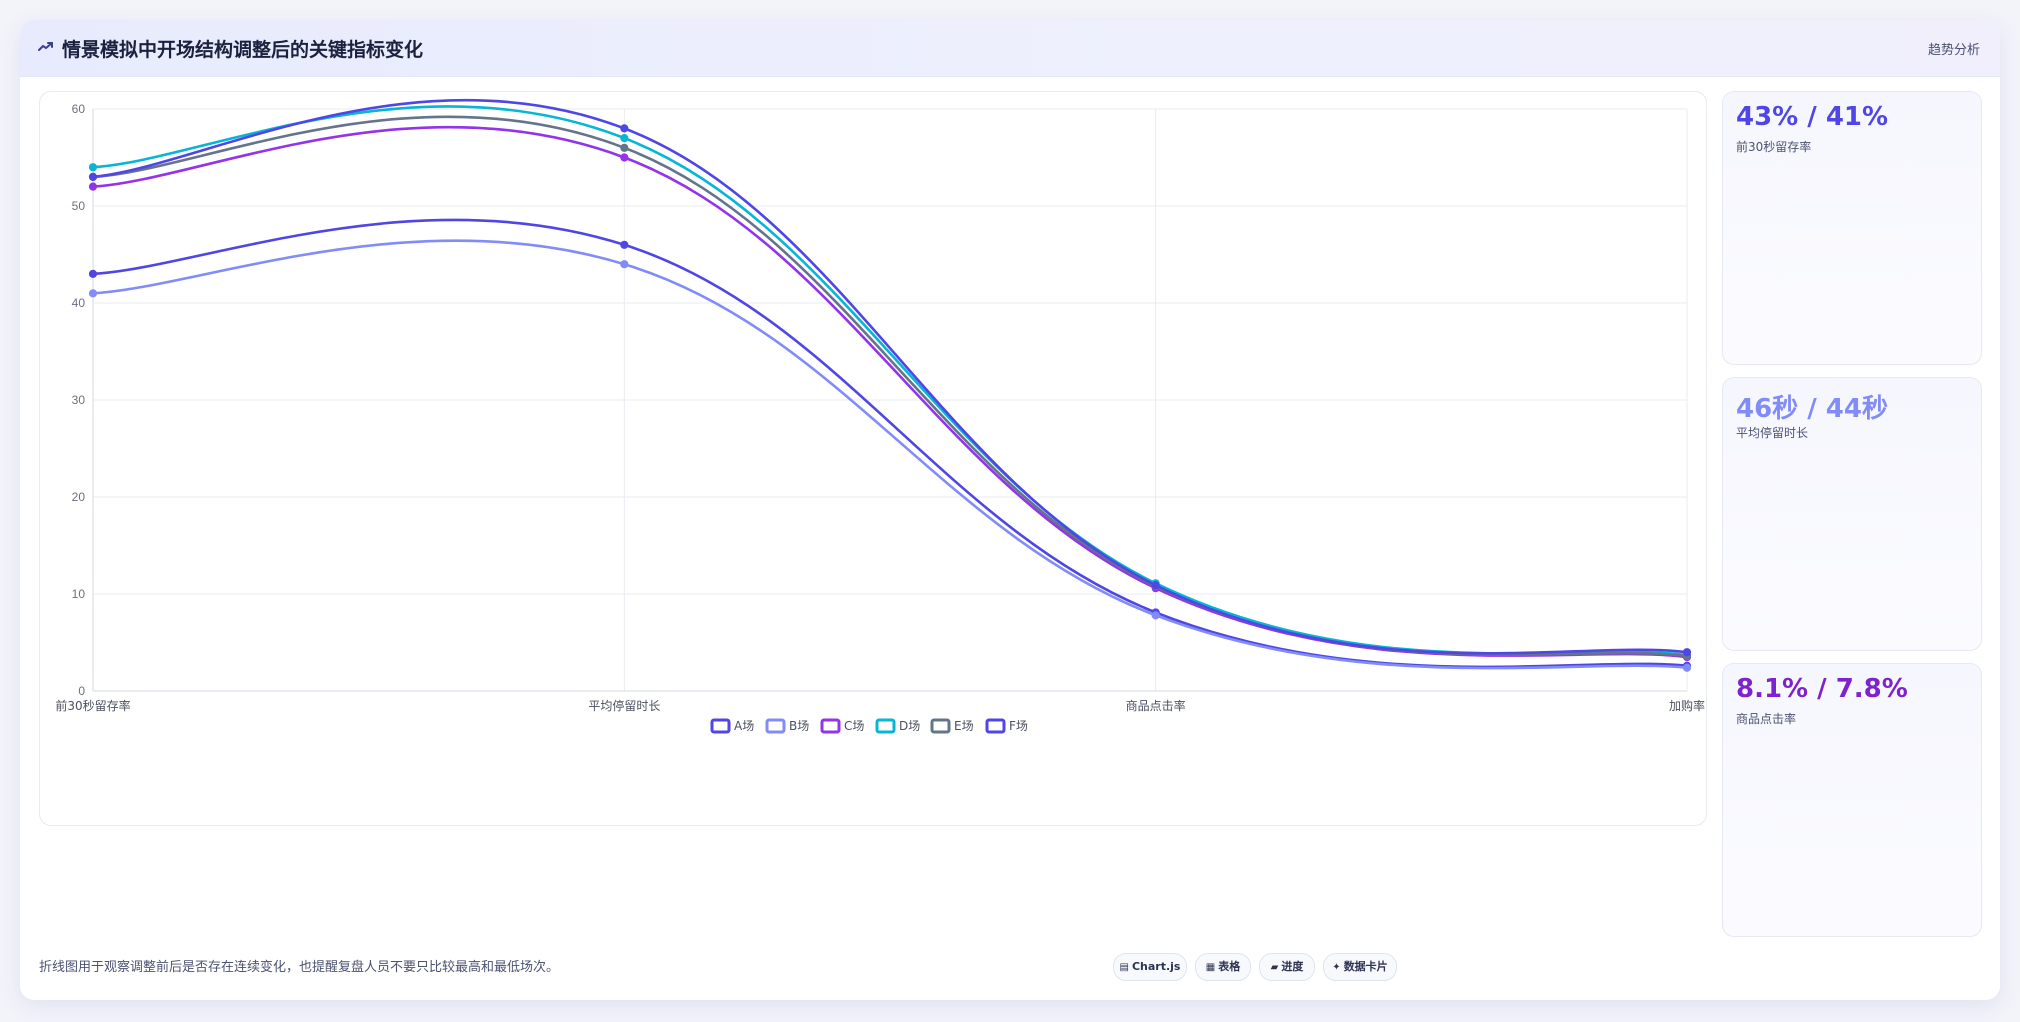 Image resolution: width=2020 pixels, height=1022 pixels. Describe the element at coordinates (1687, 705) in the screenshot. I see `x-tick-label: 加购率` at that location.